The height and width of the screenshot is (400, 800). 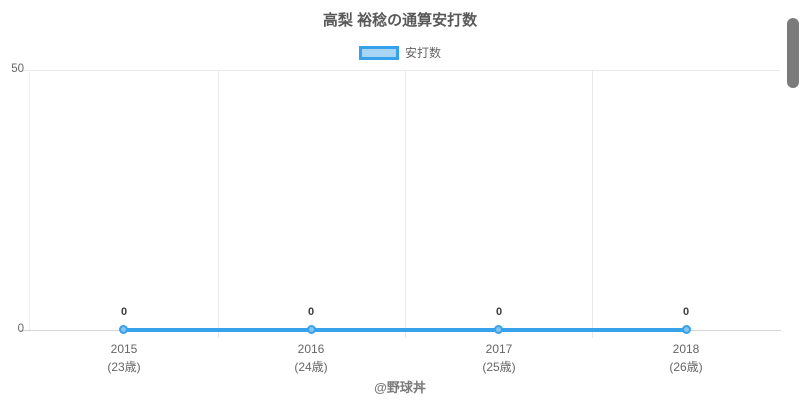 What do you see at coordinates (686, 329) in the screenshot?
I see `data-point-marker-2018` at bounding box center [686, 329].